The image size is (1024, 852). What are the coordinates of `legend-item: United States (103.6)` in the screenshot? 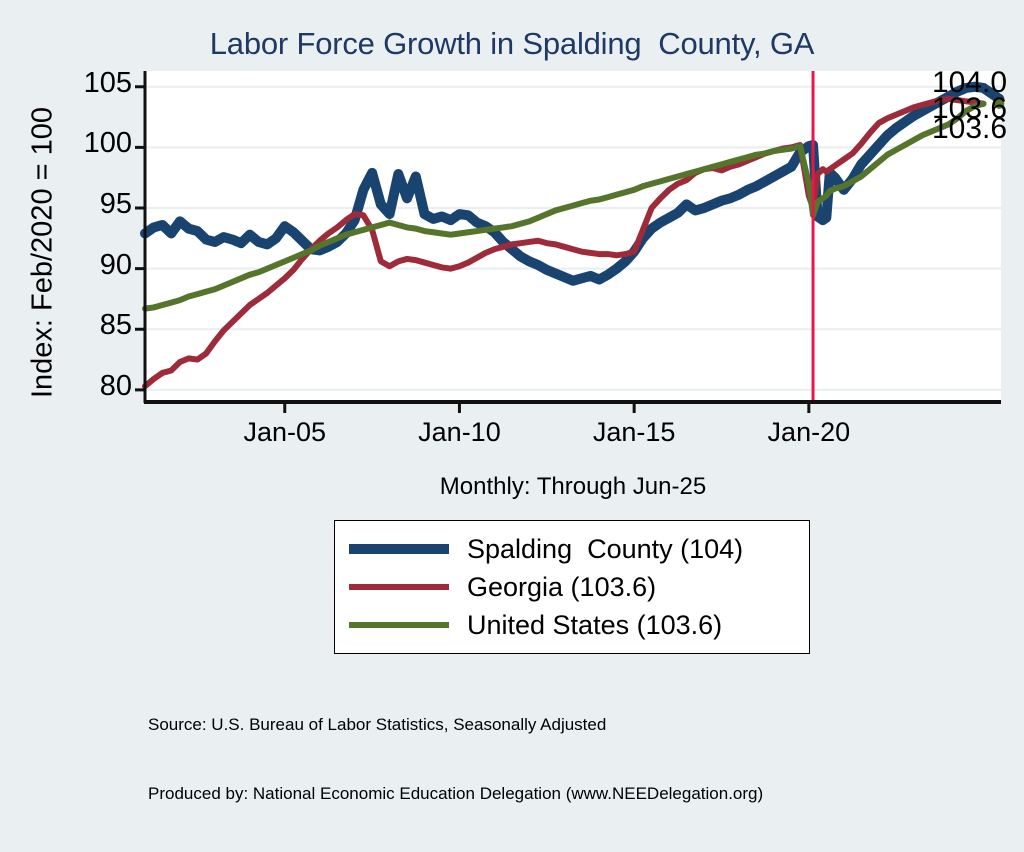 It's located at (572, 625).